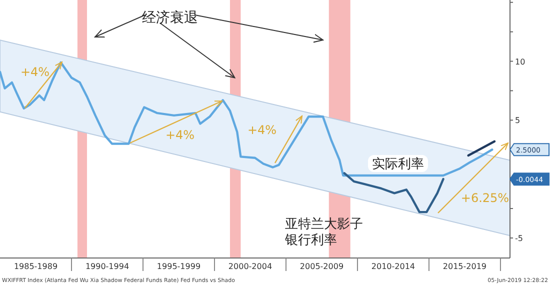 This screenshot has height=285, width=550. Describe the element at coordinates (178, 266) in the screenshot. I see `x-tick-label: 1995-1999` at that location.